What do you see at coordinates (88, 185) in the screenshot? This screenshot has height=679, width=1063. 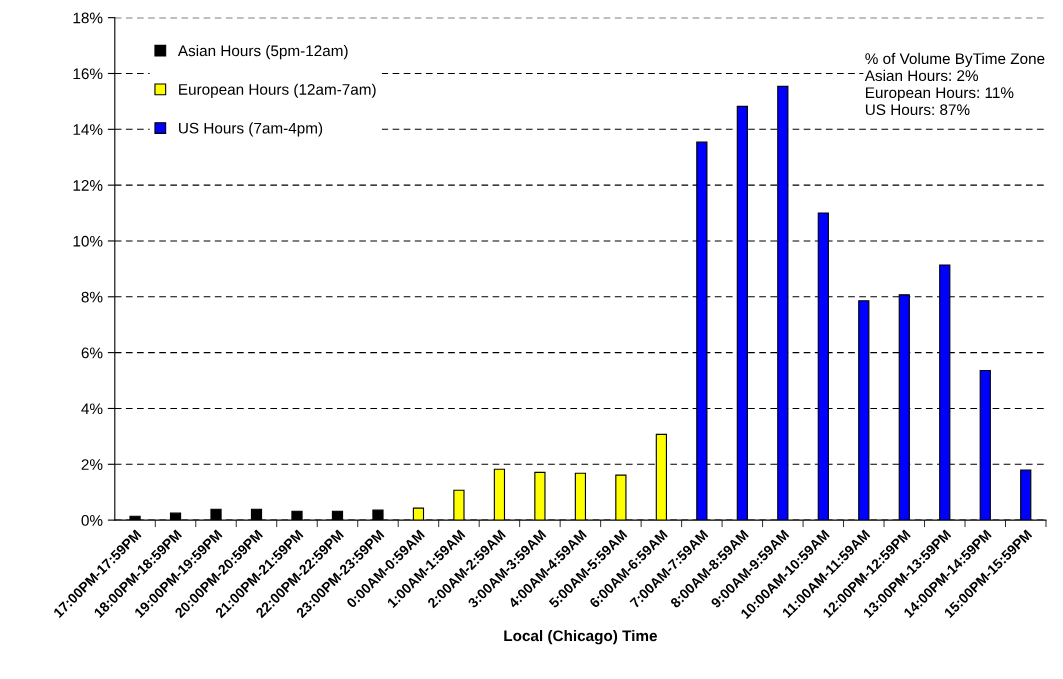 I see `y-tick-label: 12%` at bounding box center [88, 185].